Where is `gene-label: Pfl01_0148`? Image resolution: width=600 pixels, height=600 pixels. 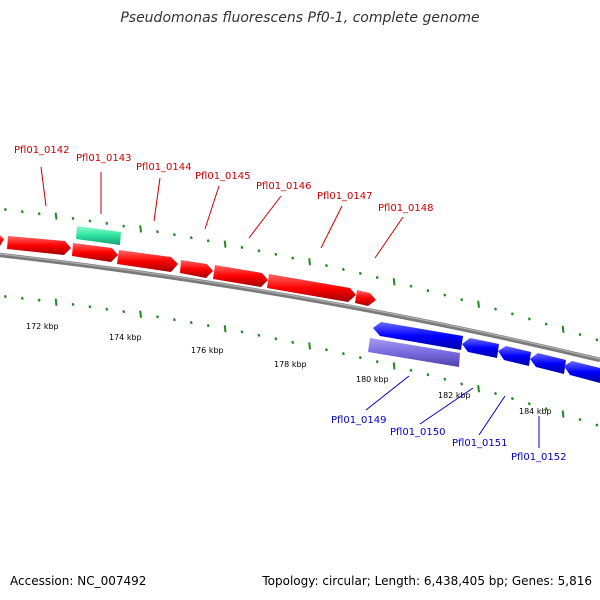
gene-label: Pfl01_0148 is located at coordinates (406, 208).